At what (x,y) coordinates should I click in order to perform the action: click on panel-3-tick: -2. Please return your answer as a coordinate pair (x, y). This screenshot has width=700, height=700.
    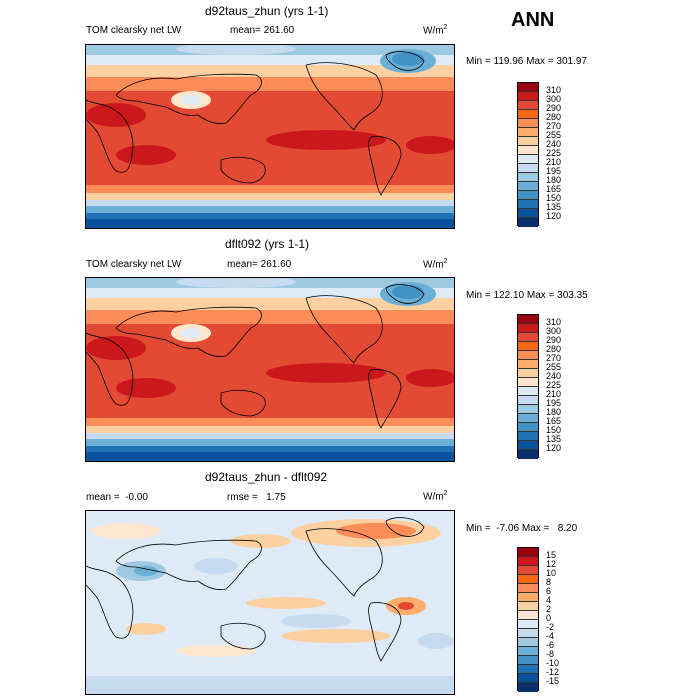
    Looking at the image, I should click on (550, 627).